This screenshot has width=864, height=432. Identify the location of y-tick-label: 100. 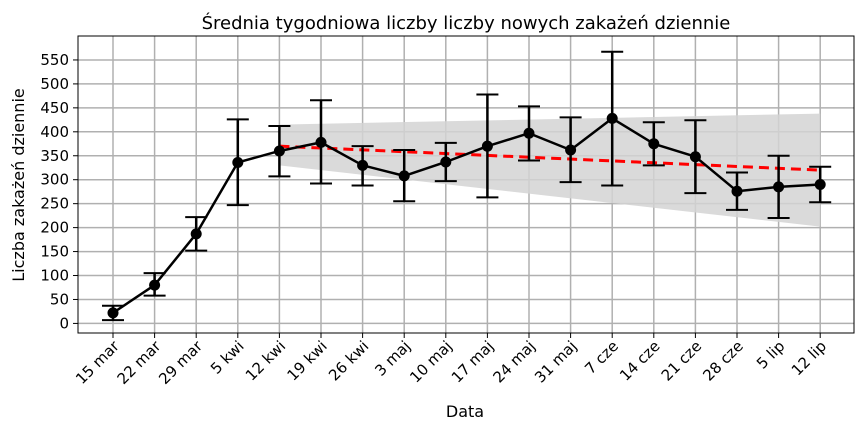
(54, 276).